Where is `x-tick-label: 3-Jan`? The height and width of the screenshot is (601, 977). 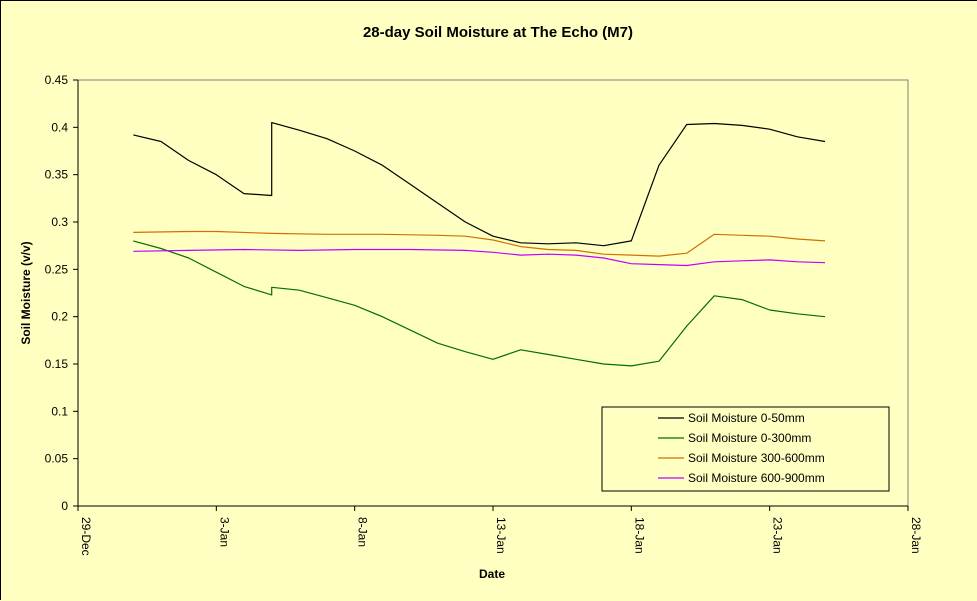 x-tick-label: 3-Jan is located at coordinates (224, 532).